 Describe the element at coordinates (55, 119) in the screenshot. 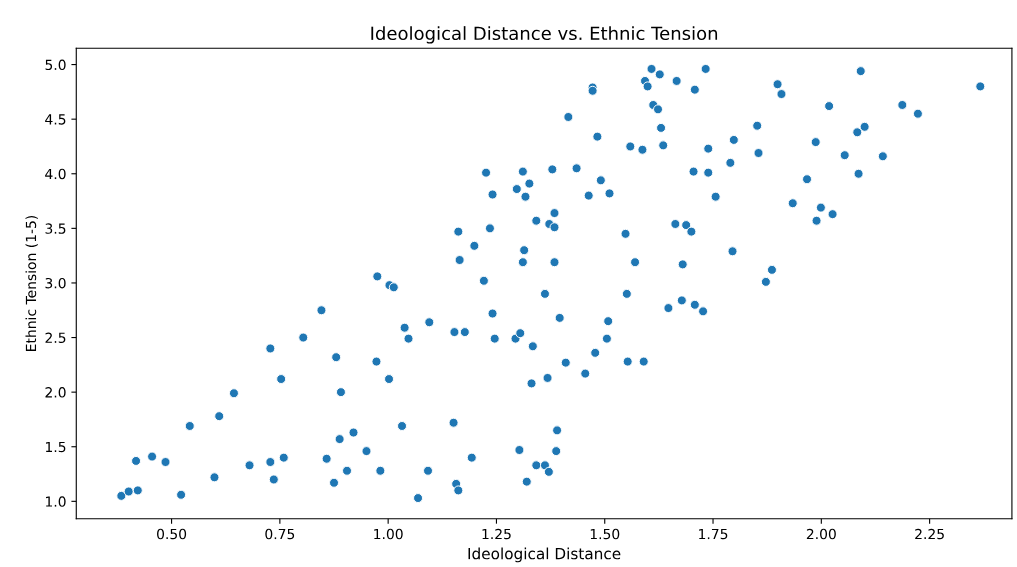

I see `y-tick-label: 4.5` at that location.